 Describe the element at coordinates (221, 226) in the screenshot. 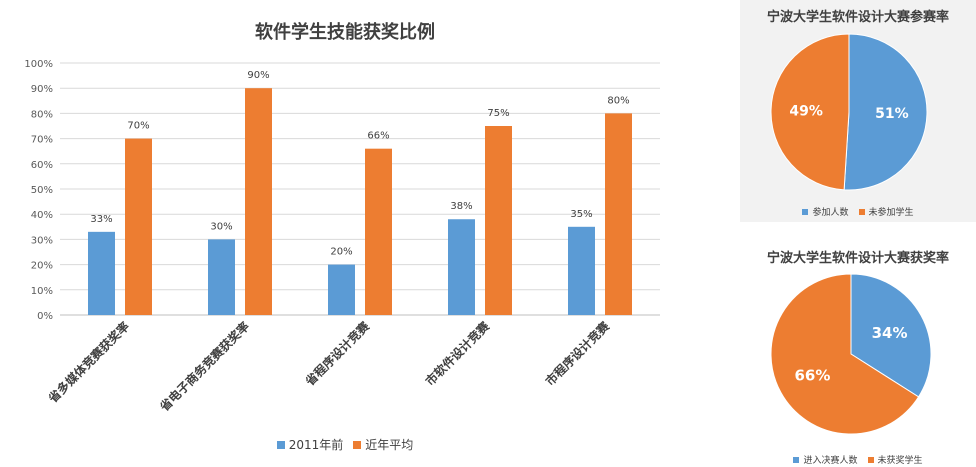

I see `data-label: 30%` at that location.